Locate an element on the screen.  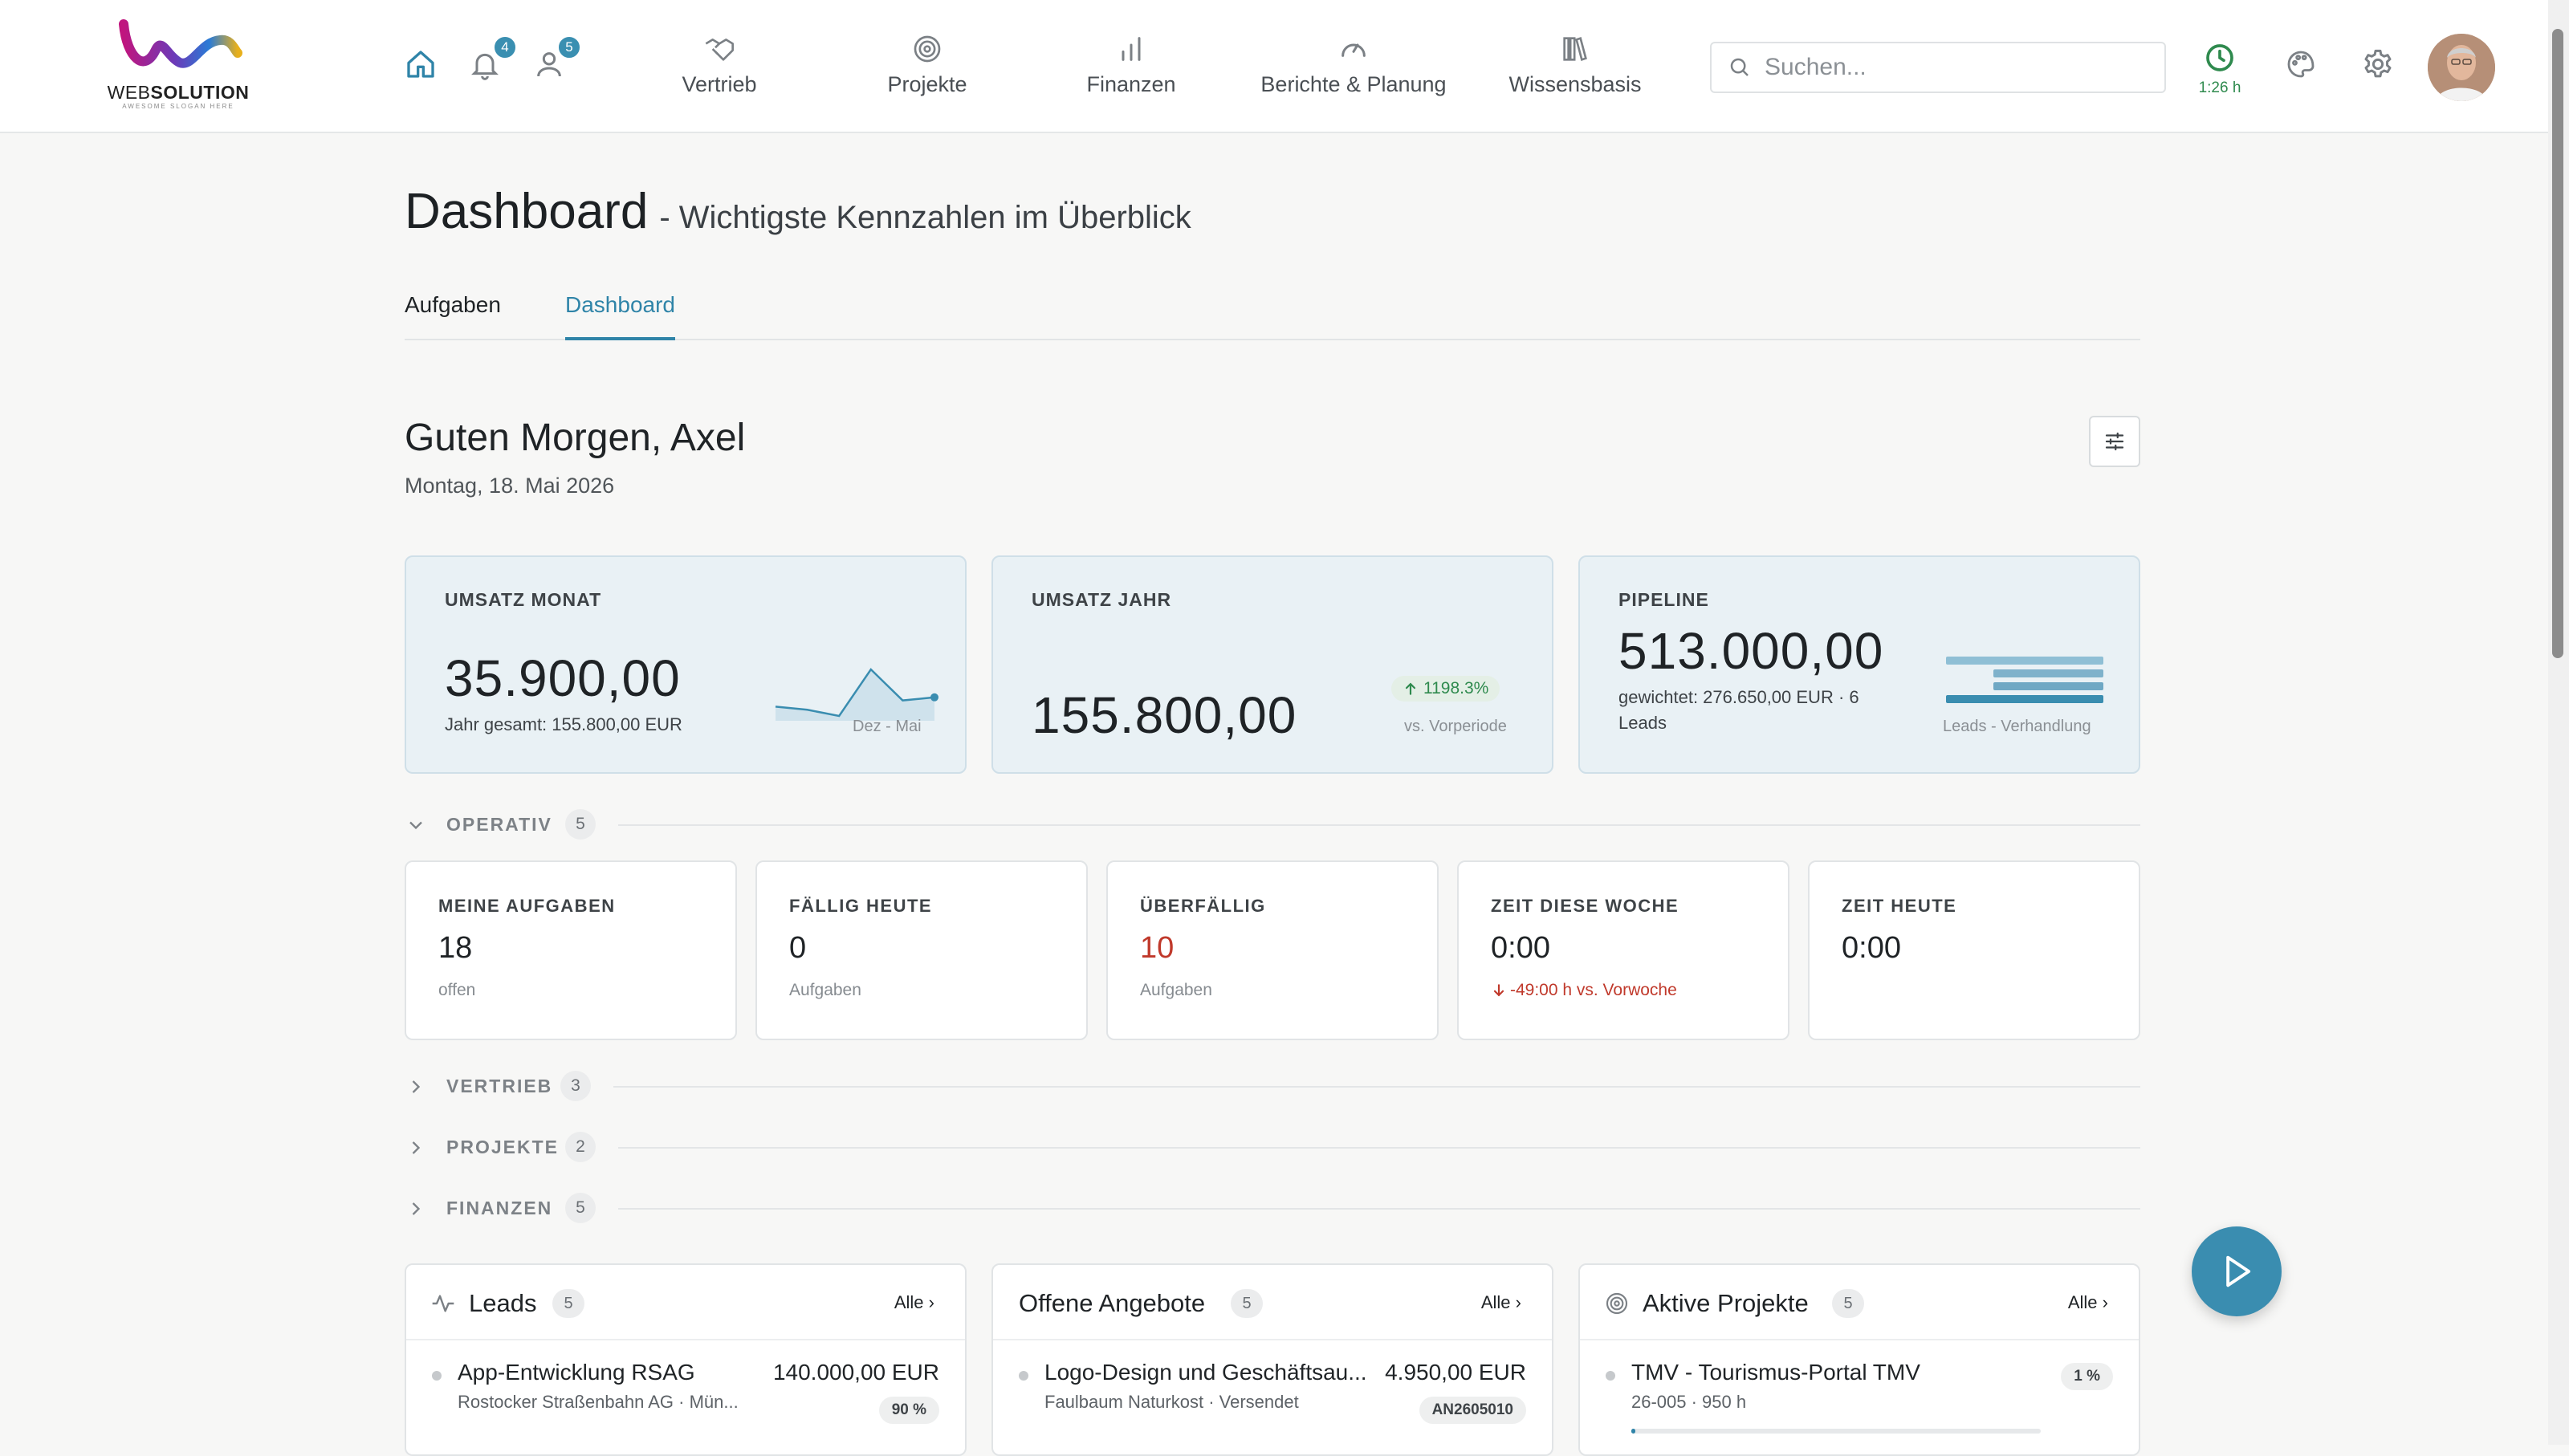
nav-projekte: Projekte is located at coordinates (927, 67).